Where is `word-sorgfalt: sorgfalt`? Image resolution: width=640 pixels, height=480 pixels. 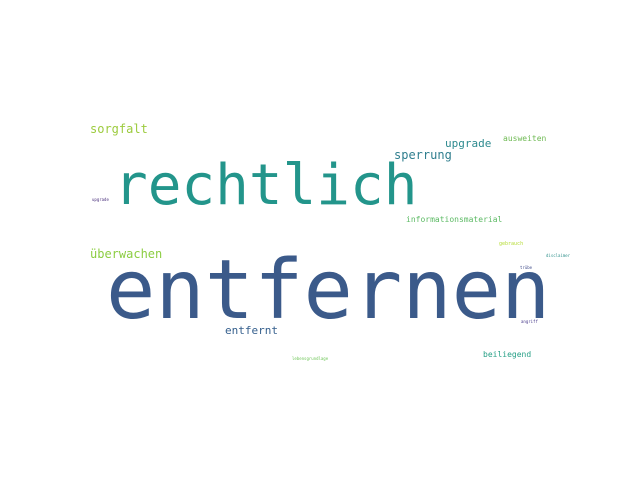
word-sorgfalt: sorgfalt is located at coordinates (119, 129).